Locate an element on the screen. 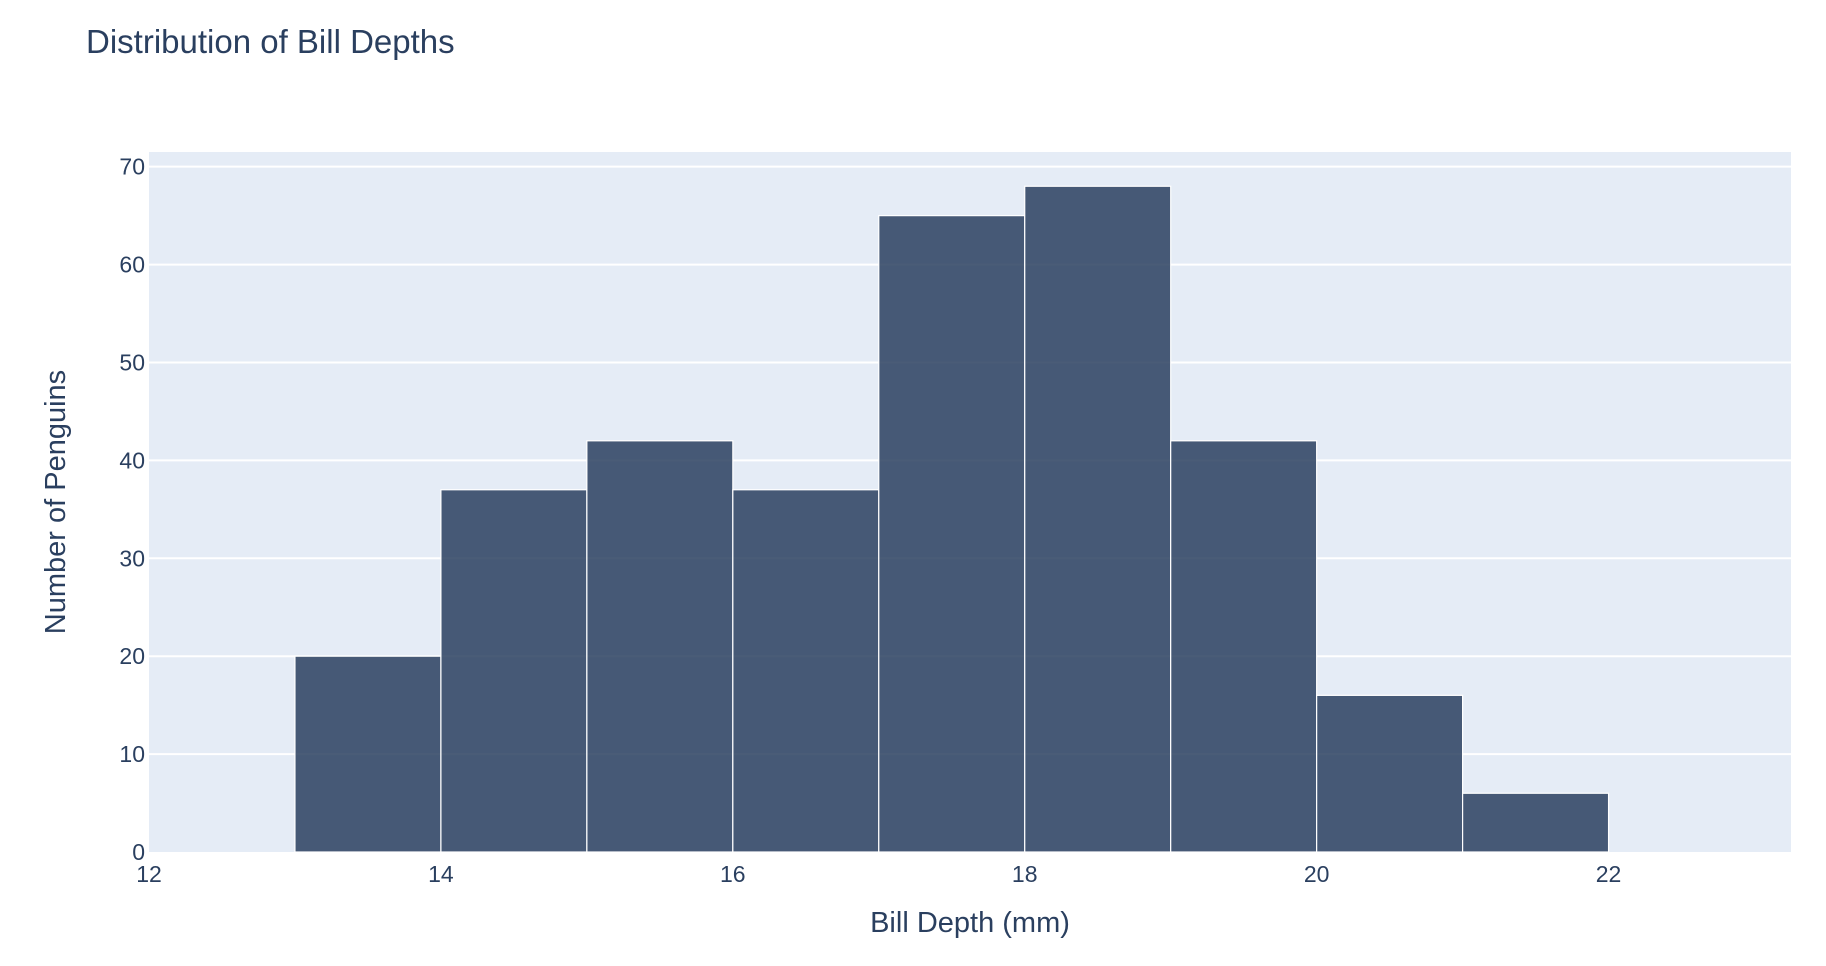 The width and height of the screenshot is (1826, 966). y-axis-ticks: 0 10 20 30 40 50 60 70 is located at coordinates (132, 509).